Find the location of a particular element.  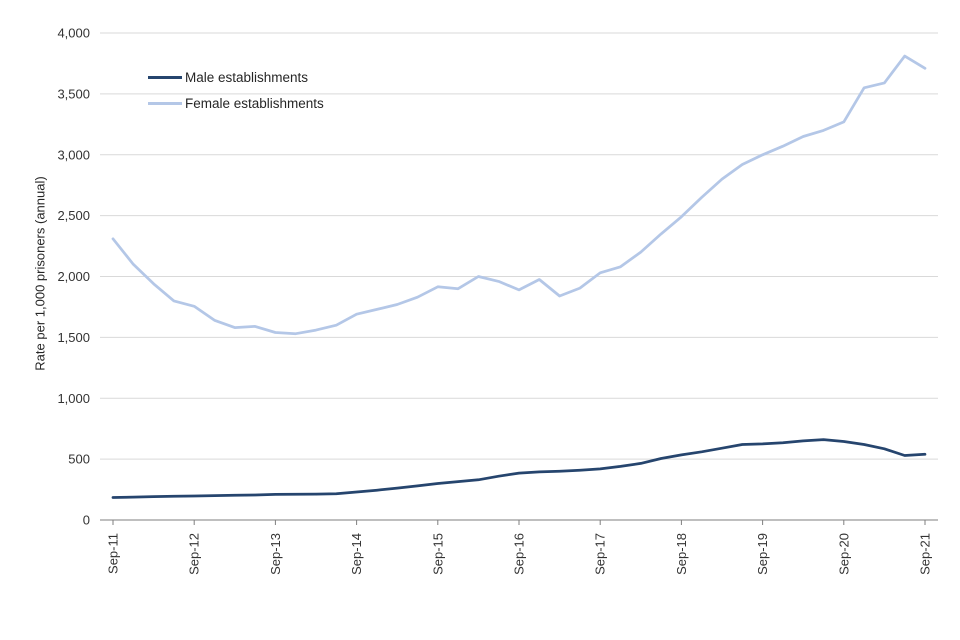

y-tick-label: 1,000 is located at coordinates (73, 398).